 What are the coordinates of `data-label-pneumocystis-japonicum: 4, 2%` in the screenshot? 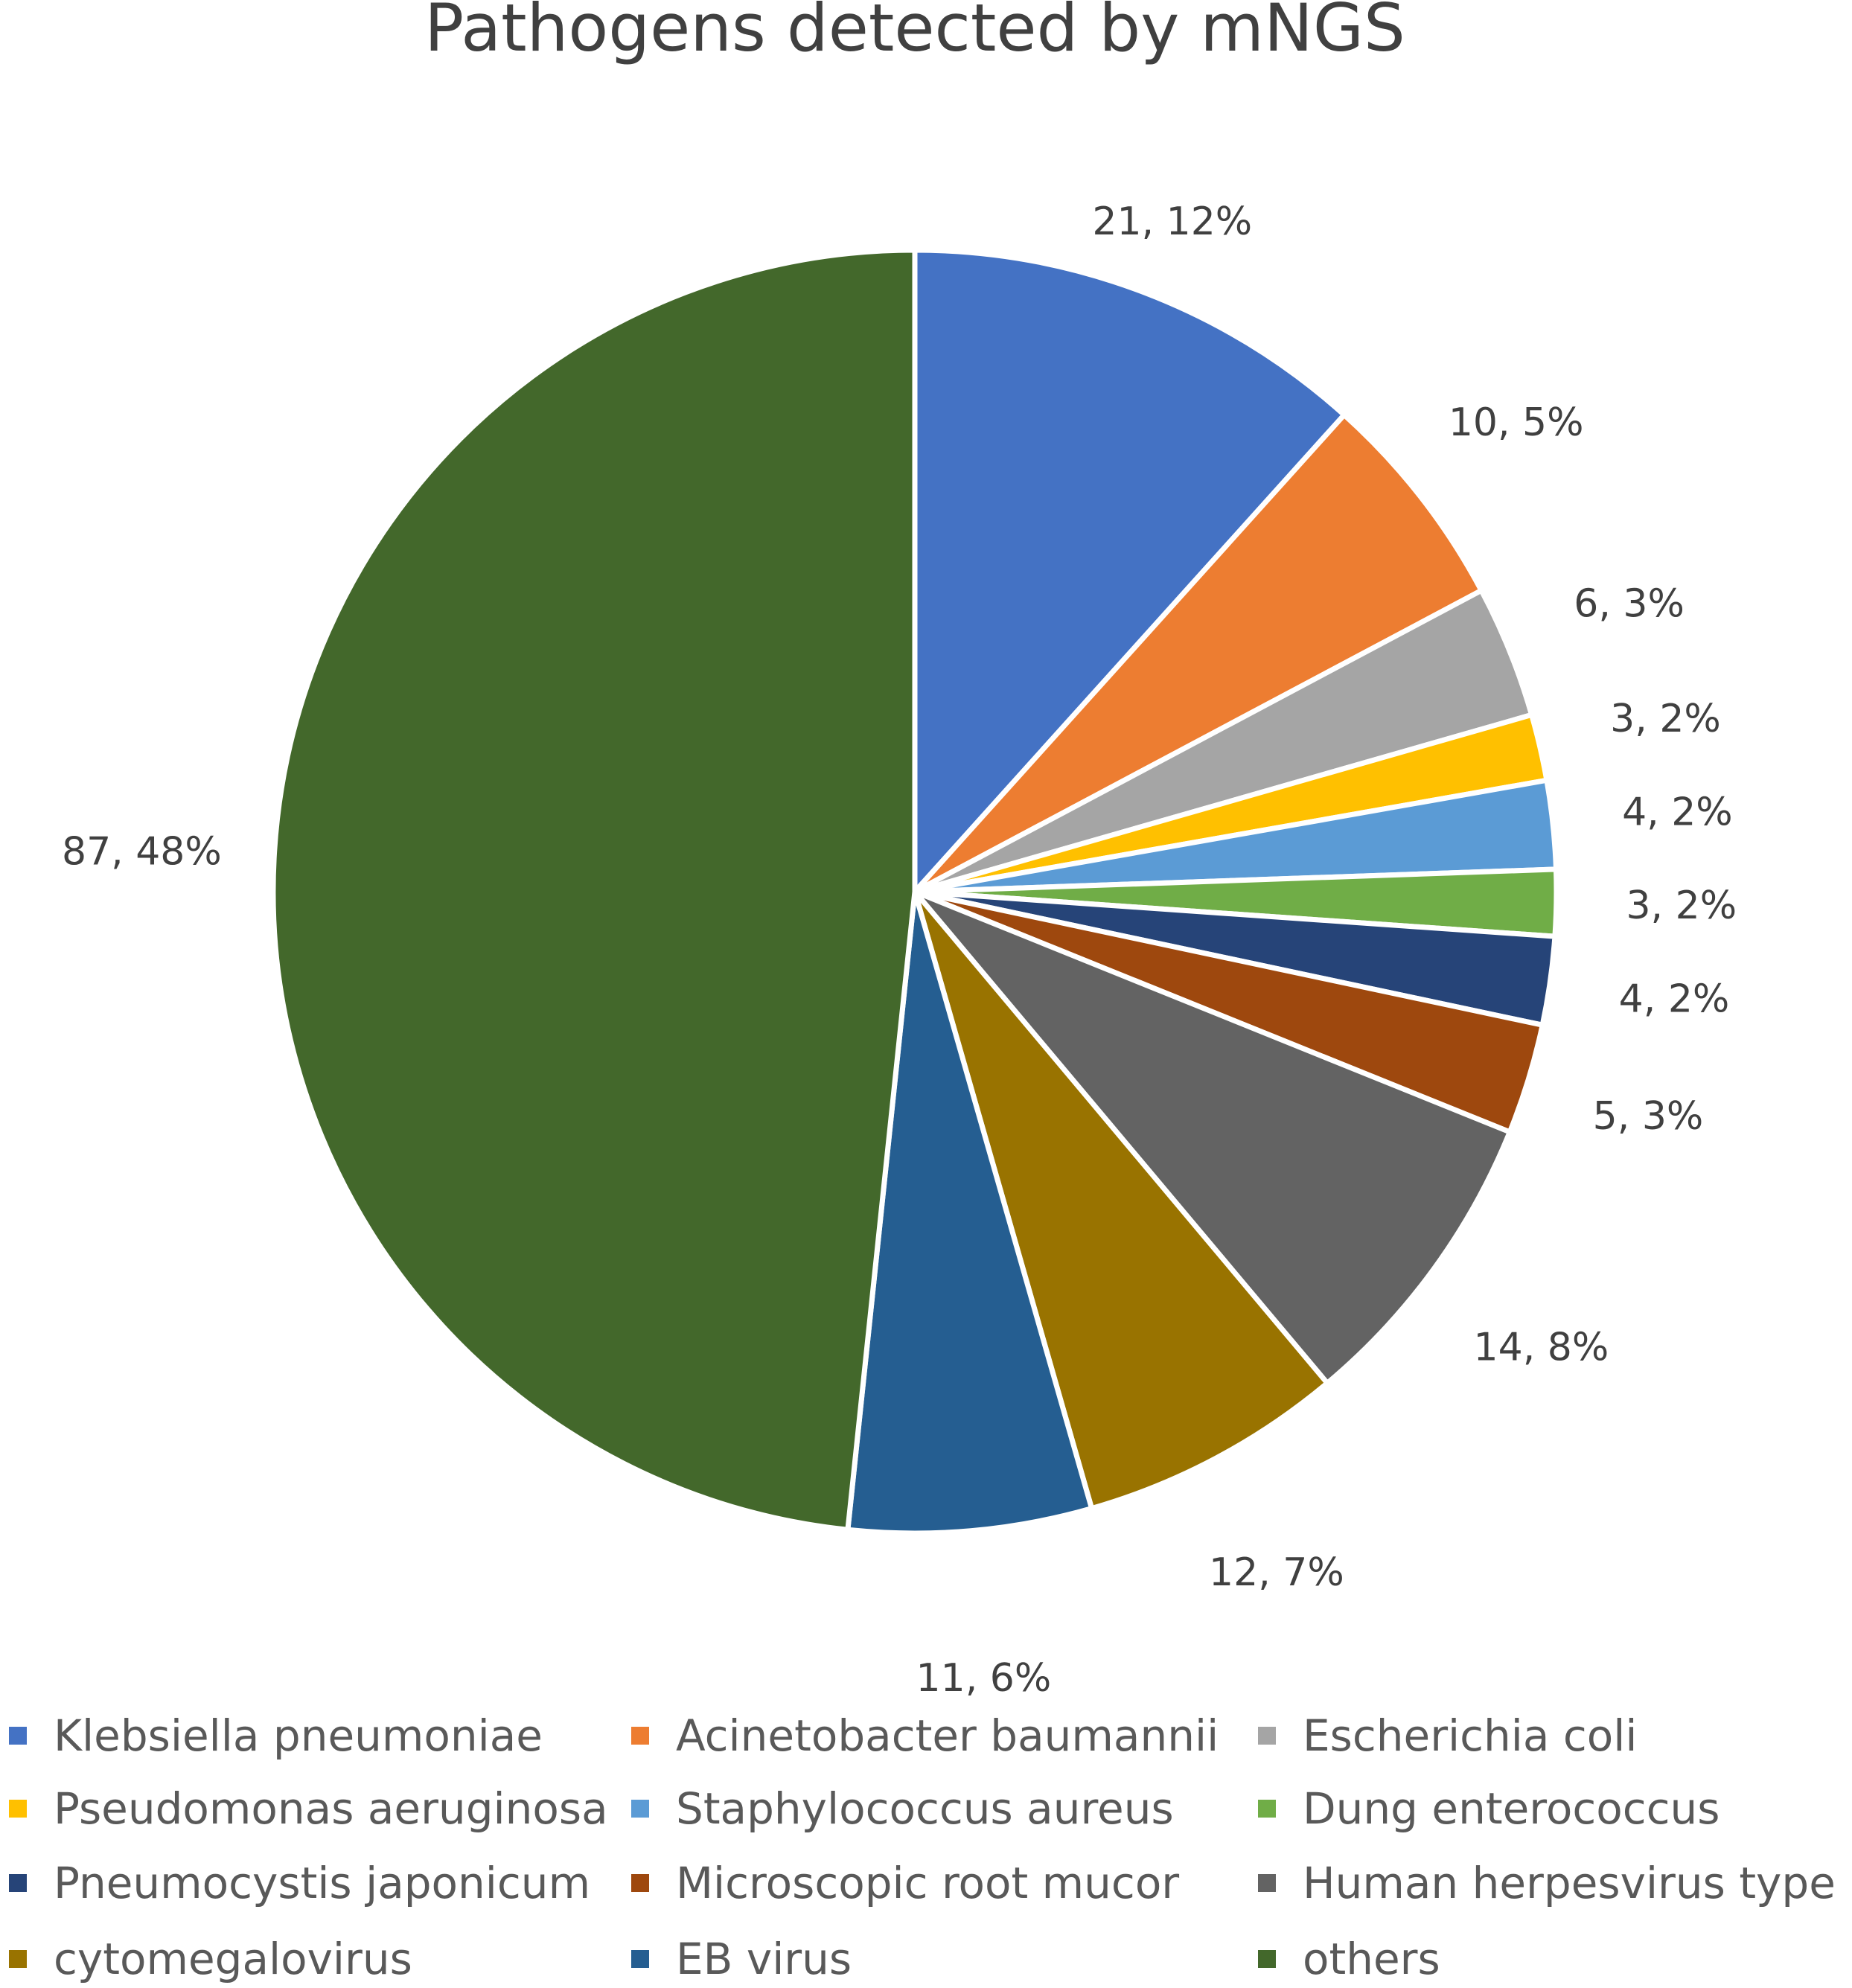 It's located at (1674, 999).